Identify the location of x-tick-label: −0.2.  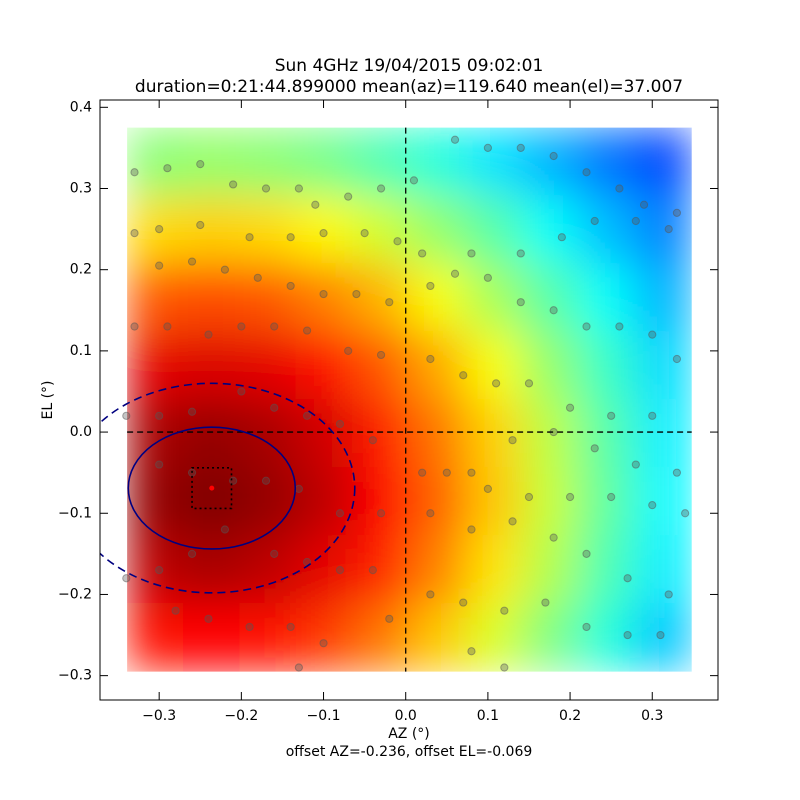
(241, 716).